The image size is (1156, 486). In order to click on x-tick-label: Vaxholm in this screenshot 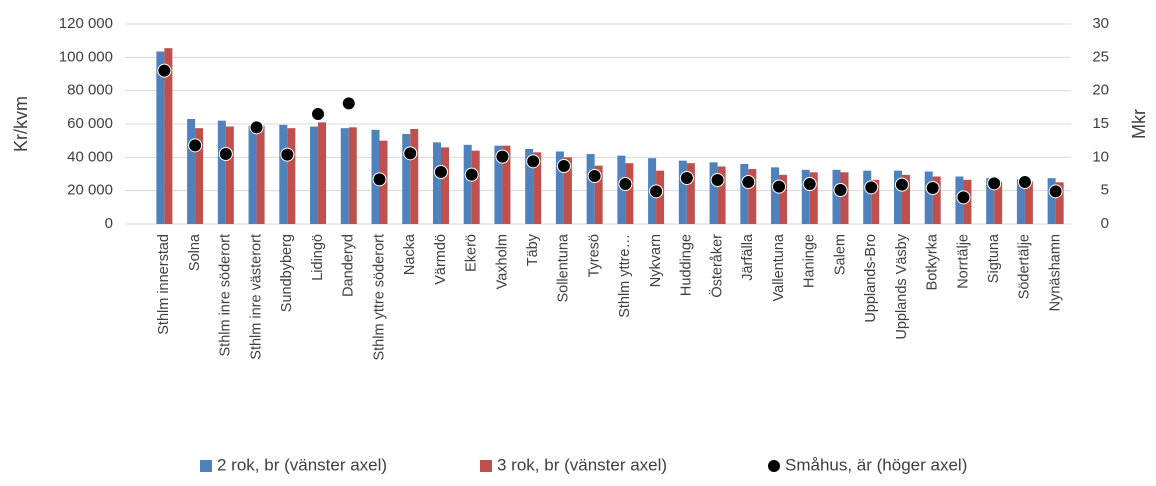, I will do `click(502, 261)`.